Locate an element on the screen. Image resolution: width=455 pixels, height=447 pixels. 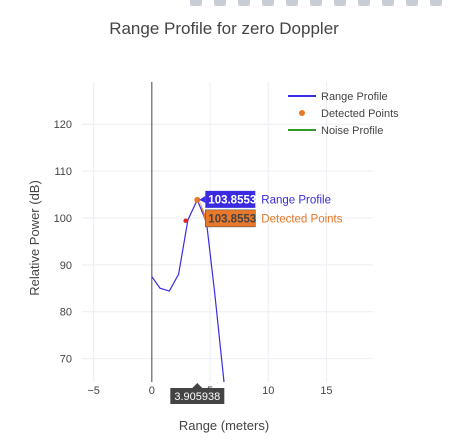
x-tick-label: 10 is located at coordinates (268, 391).